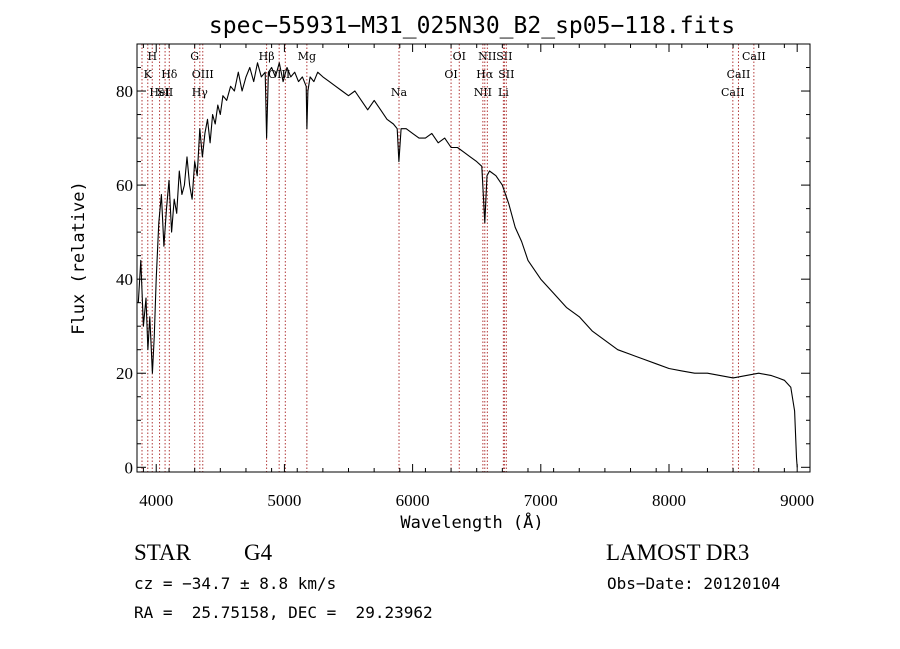  What do you see at coordinates (307, 56) in the screenshot?
I see `line-marker-label: Mg` at bounding box center [307, 56].